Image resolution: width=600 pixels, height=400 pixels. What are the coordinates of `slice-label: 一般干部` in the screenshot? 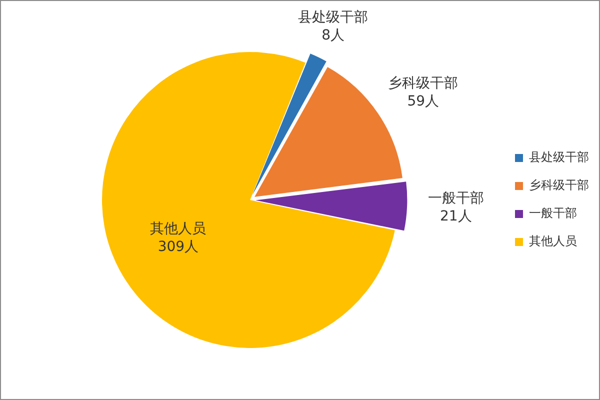 It's located at (456, 198).